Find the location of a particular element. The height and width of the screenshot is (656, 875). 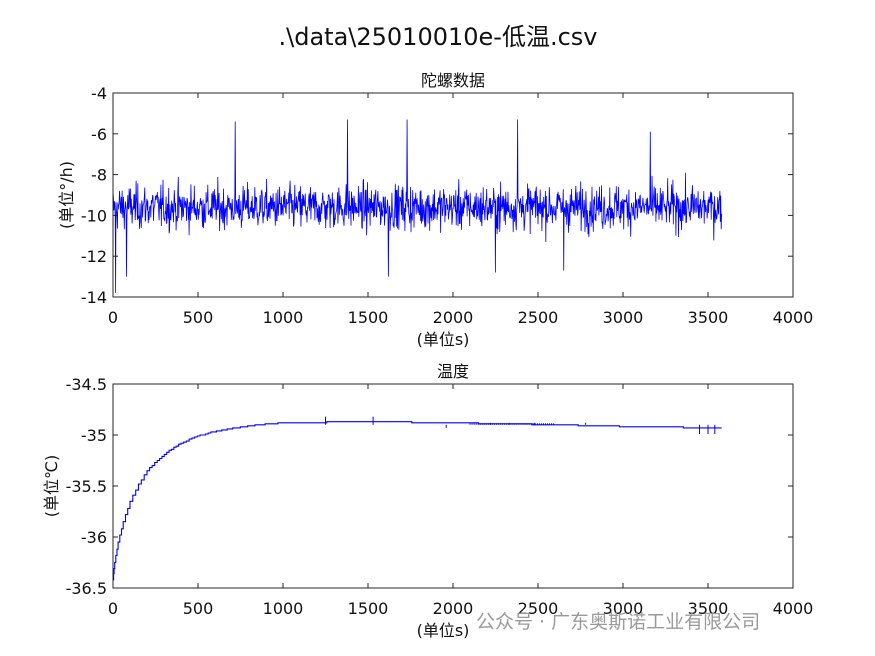

y-tick-label: -14 is located at coordinates (94, 297).